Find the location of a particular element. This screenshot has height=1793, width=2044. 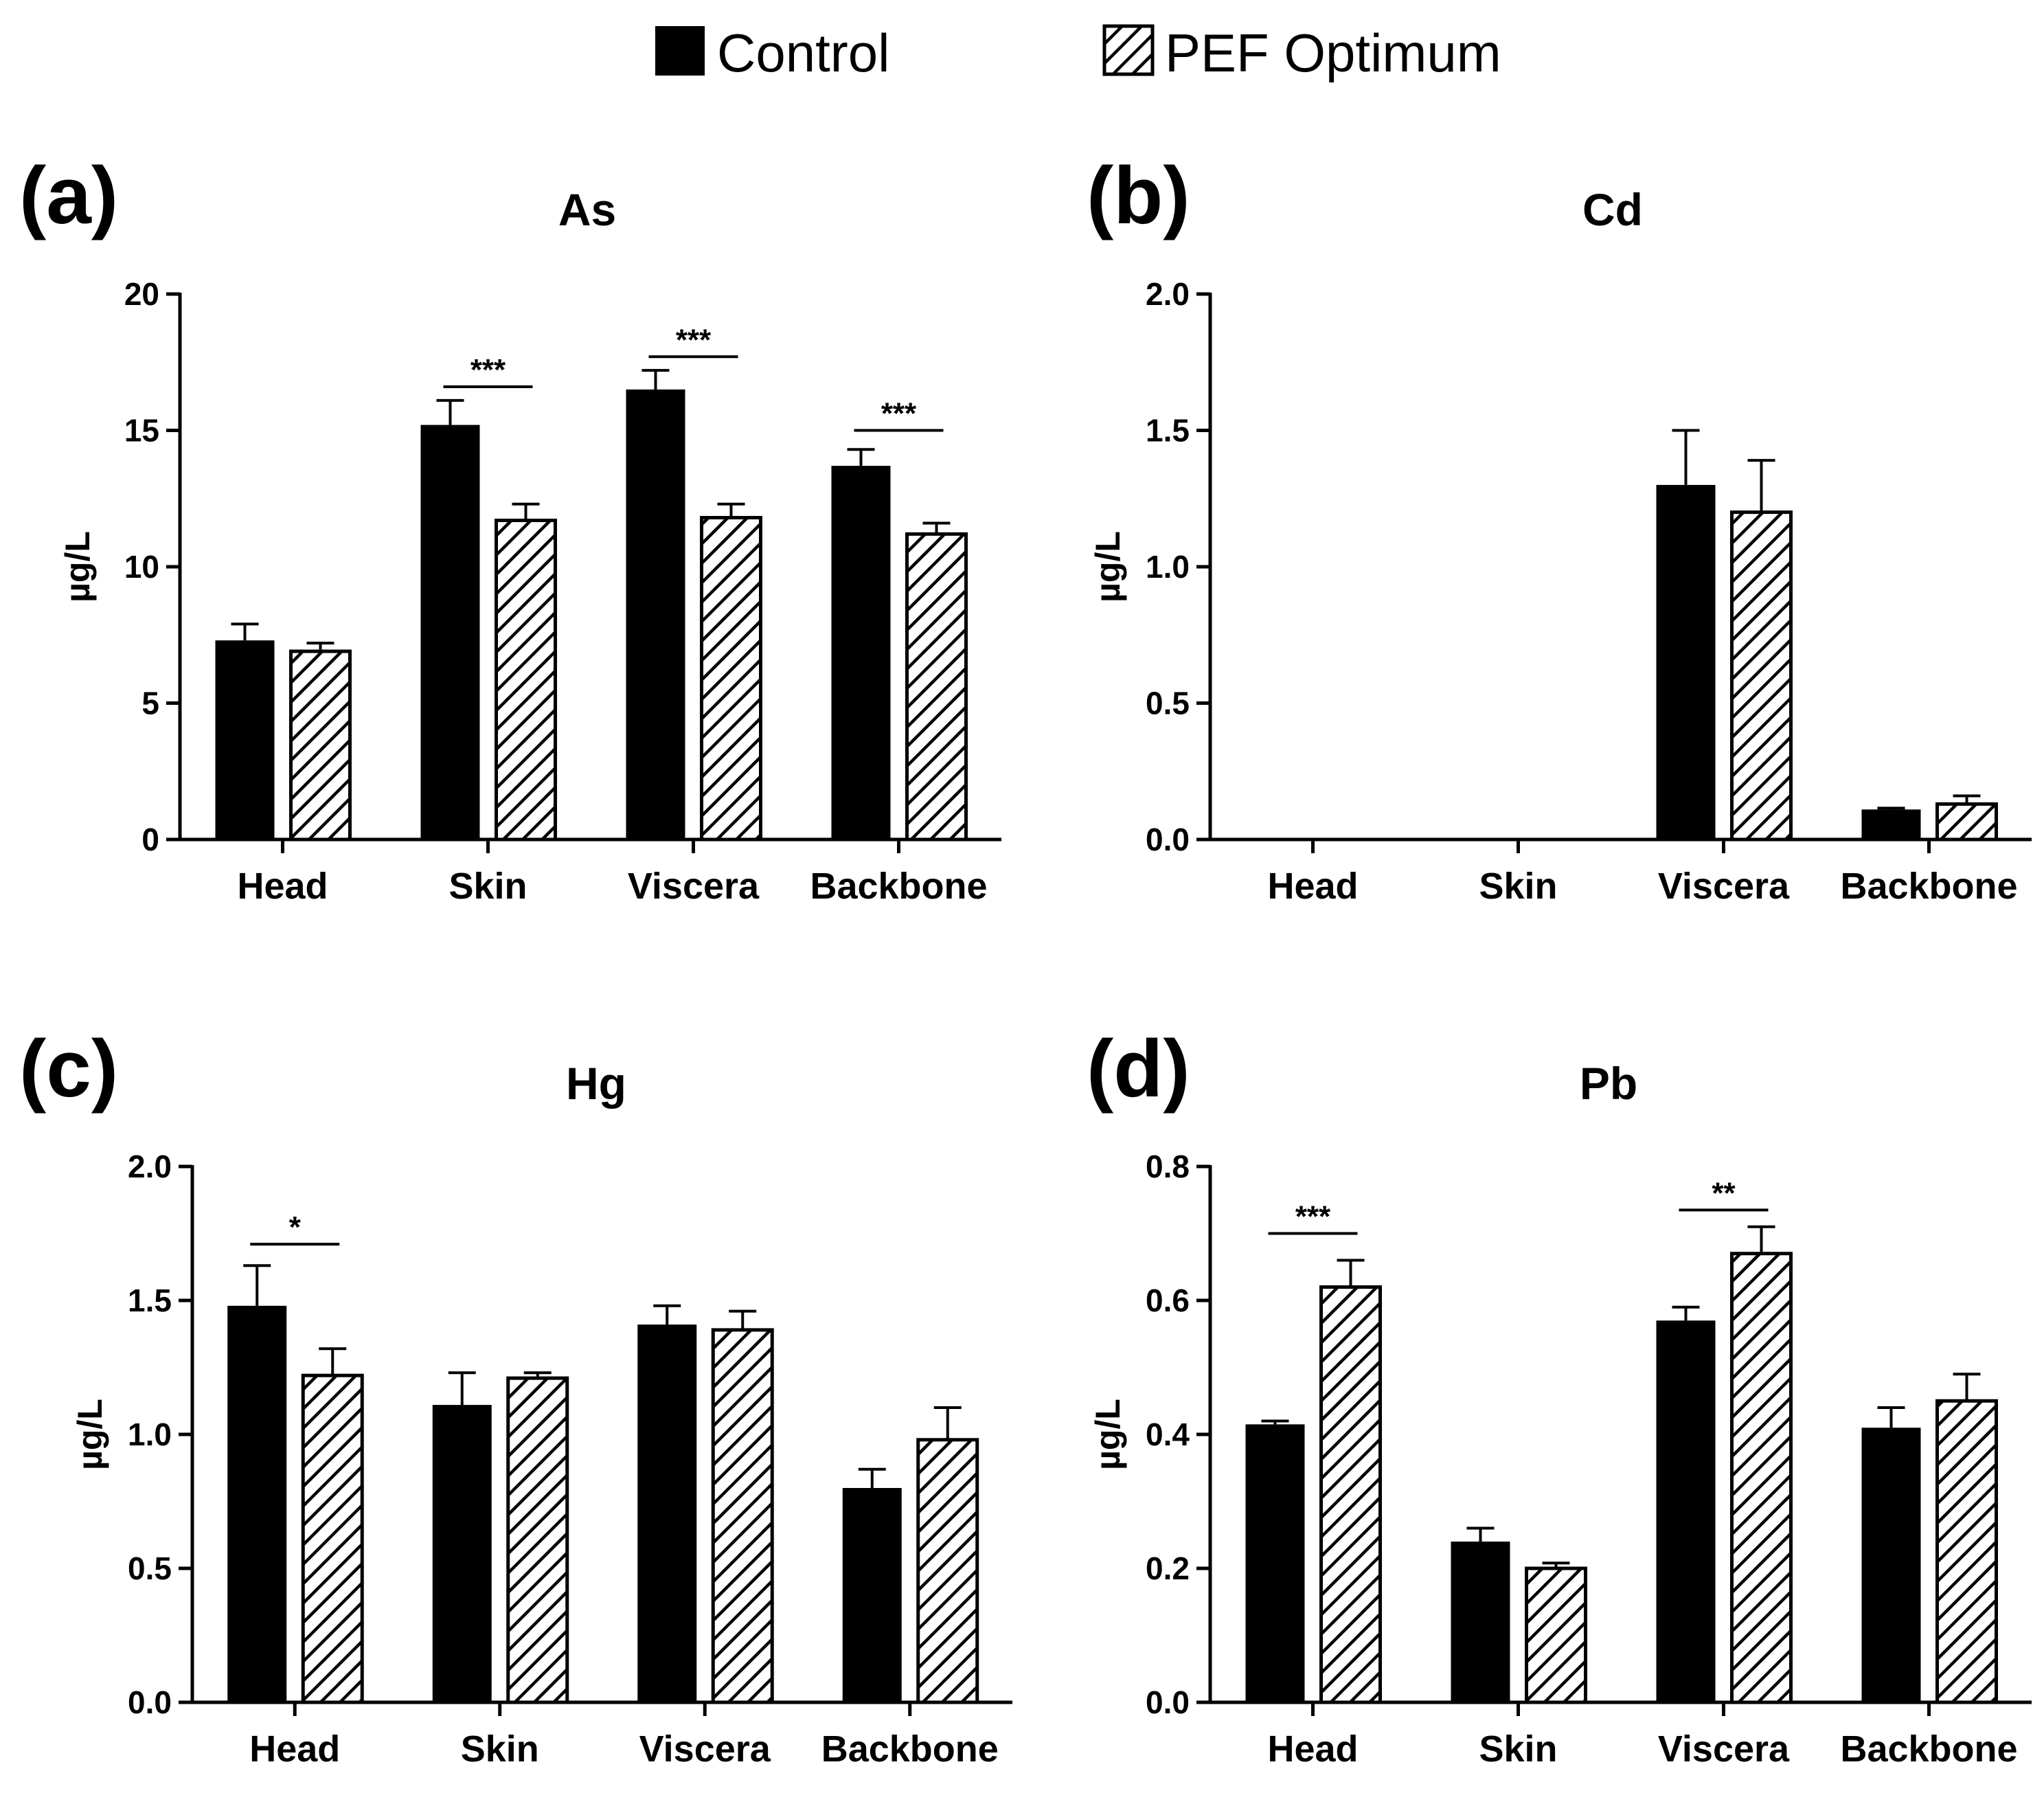

y-tick-label: 0.6 is located at coordinates (1168, 1300).